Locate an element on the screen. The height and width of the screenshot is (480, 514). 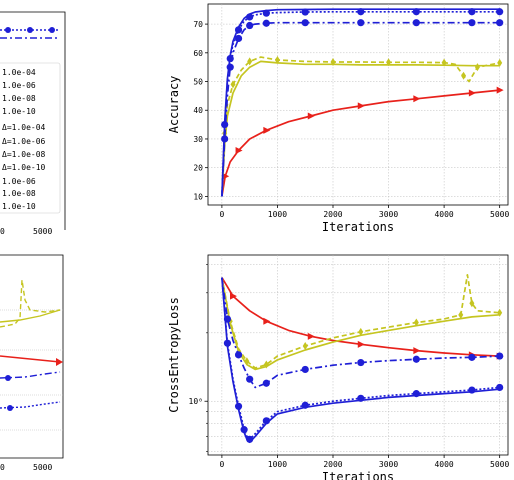
bottom-left-red is located at coordinates (30, 359).